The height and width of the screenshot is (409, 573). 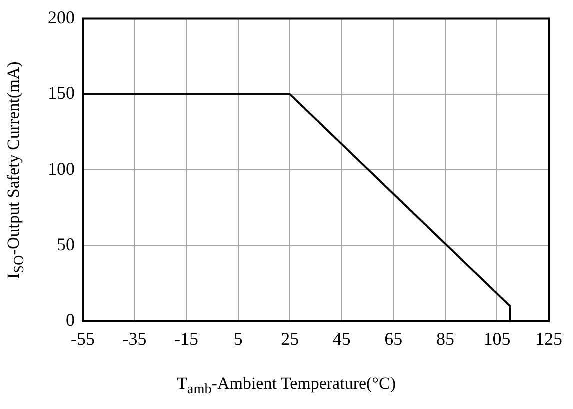 I want to click on y-tick-label: 150, so click(x=61, y=93).